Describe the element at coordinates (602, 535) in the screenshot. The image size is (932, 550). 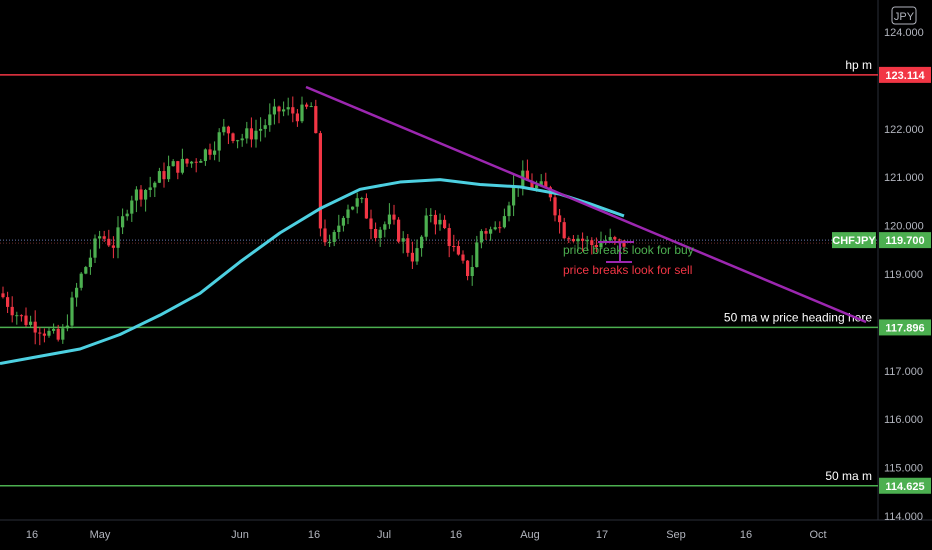
I see `x-tick-label-7: 17` at that location.